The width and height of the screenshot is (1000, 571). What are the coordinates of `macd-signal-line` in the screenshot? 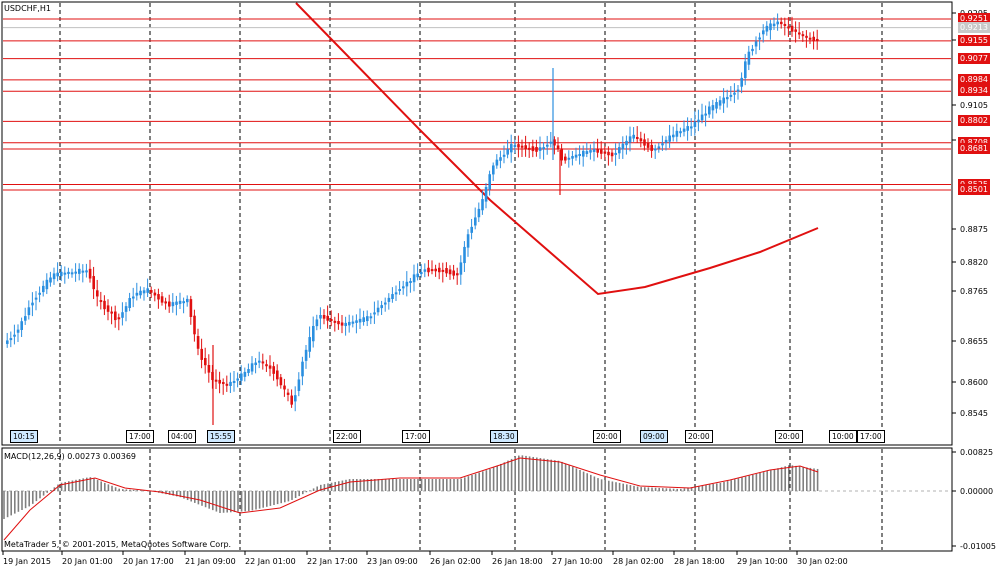 It's located at (411, 499).